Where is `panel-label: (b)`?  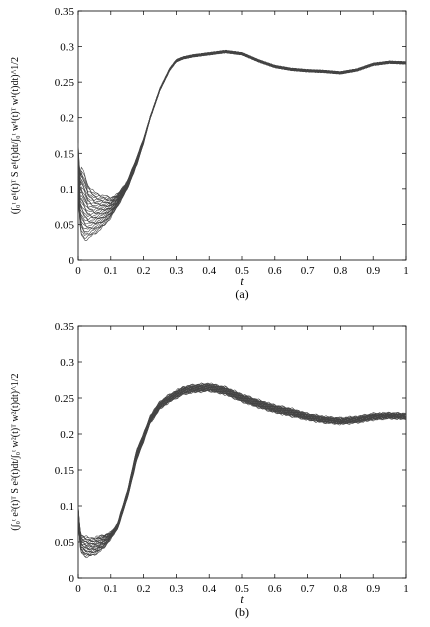 panel-label: (b) is located at coordinates (242, 612).